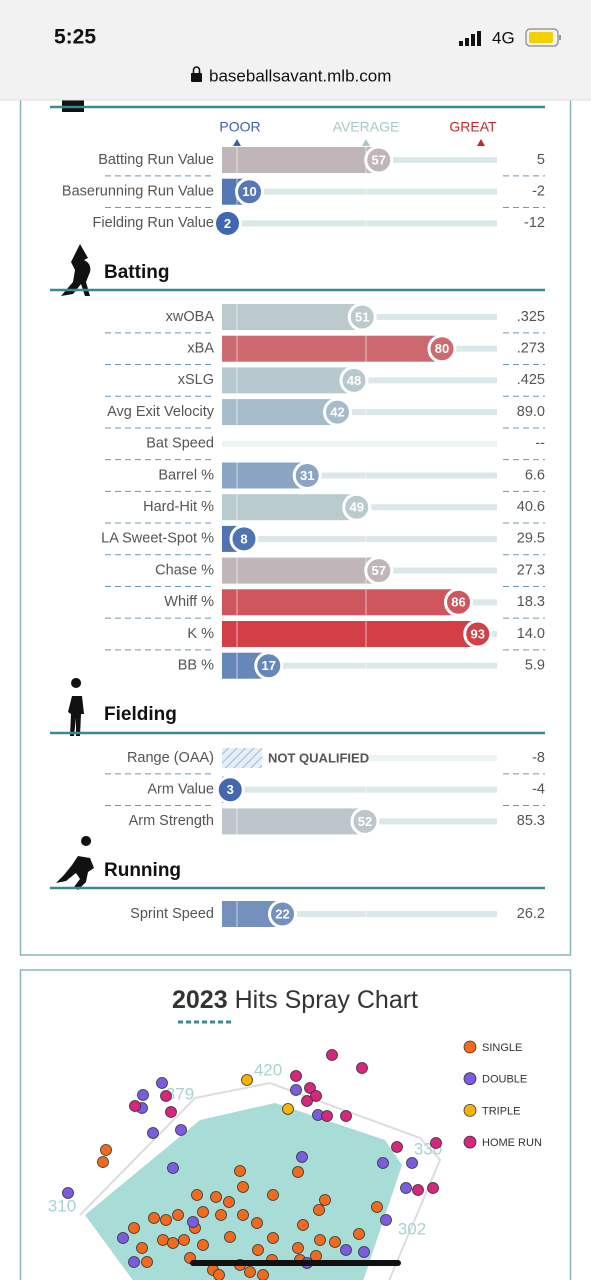 The image size is (591, 1280). I want to click on url: baseballsavant.mlb.com, so click(300, 75).